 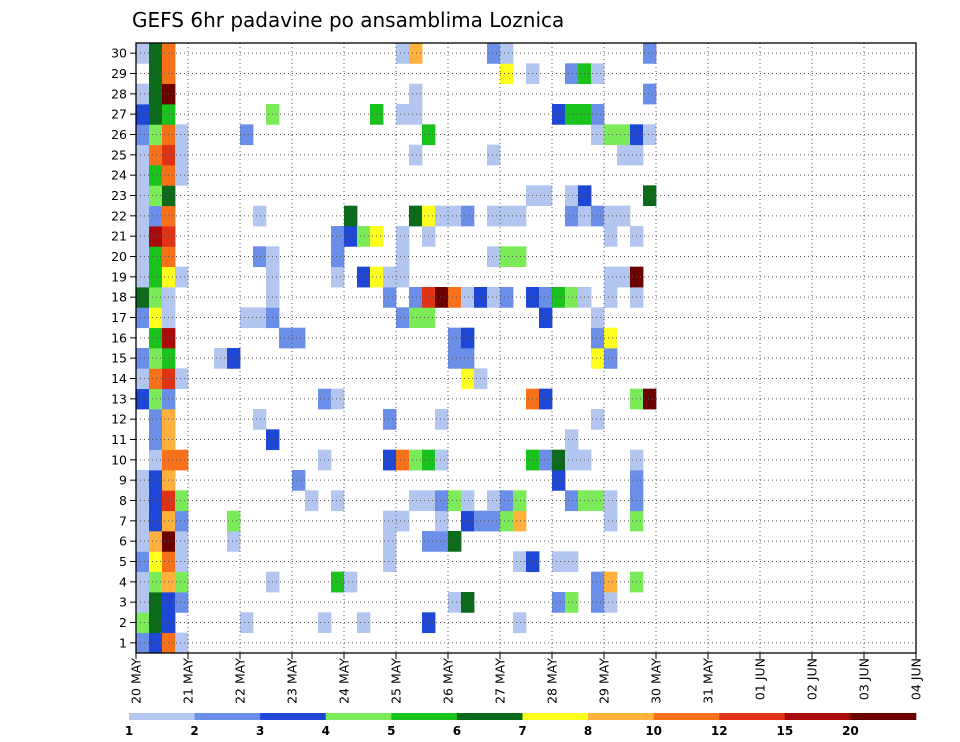 I want to click on y-tick-label: 12, so click(x=119, y=419).